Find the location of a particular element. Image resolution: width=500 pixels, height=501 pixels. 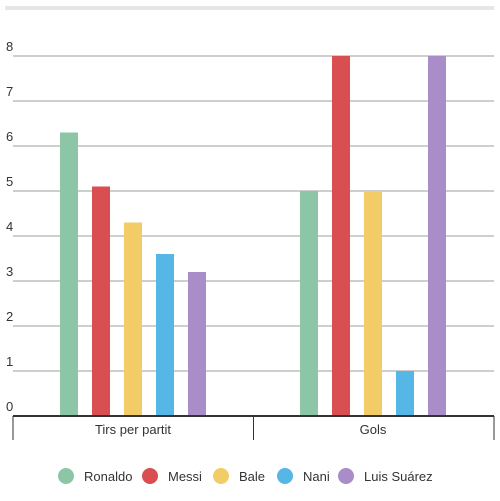

y-tick-label: 2 is located at coordinates (9, 316).